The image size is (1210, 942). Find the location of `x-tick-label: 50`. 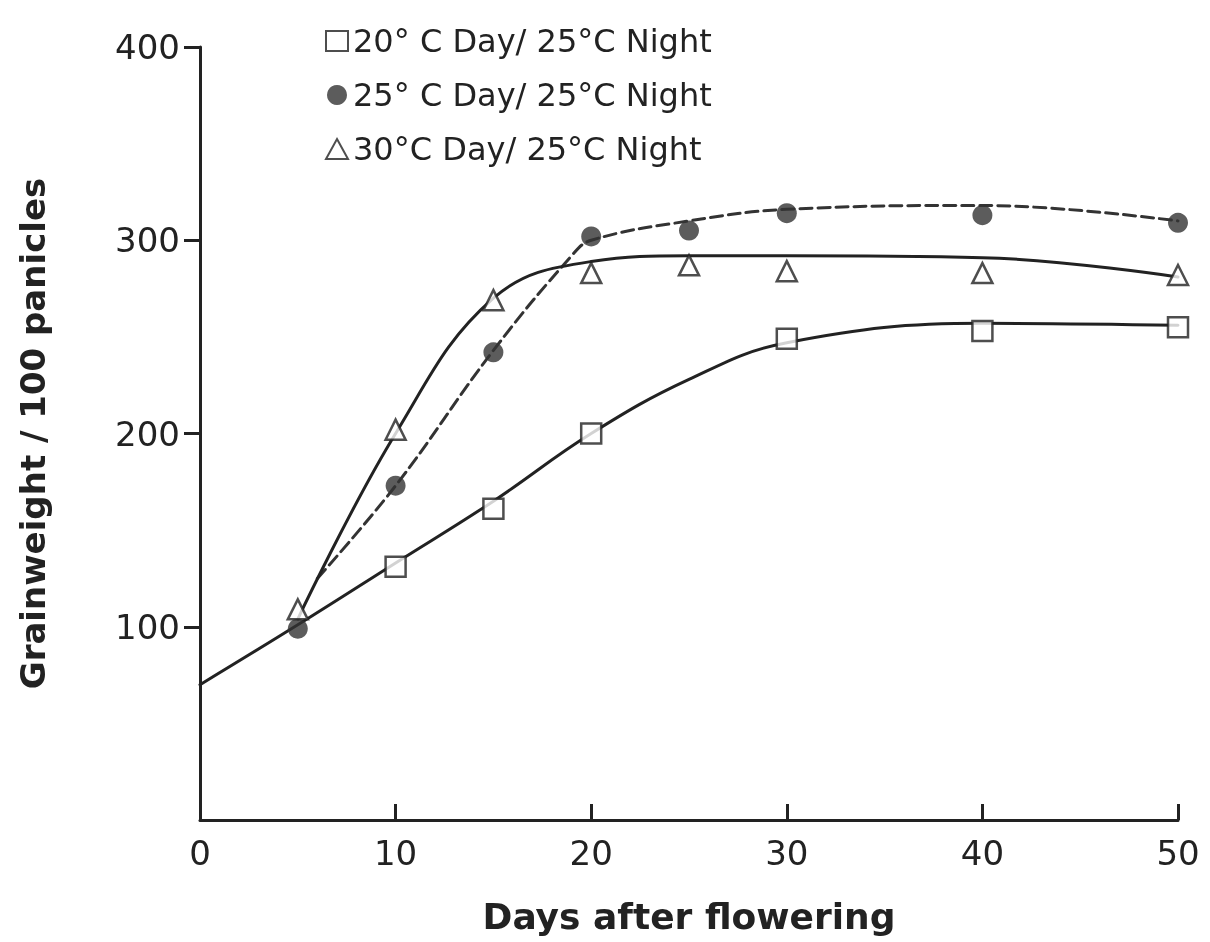

x-tick-label: 50 is located at coordinates (1178, 853).